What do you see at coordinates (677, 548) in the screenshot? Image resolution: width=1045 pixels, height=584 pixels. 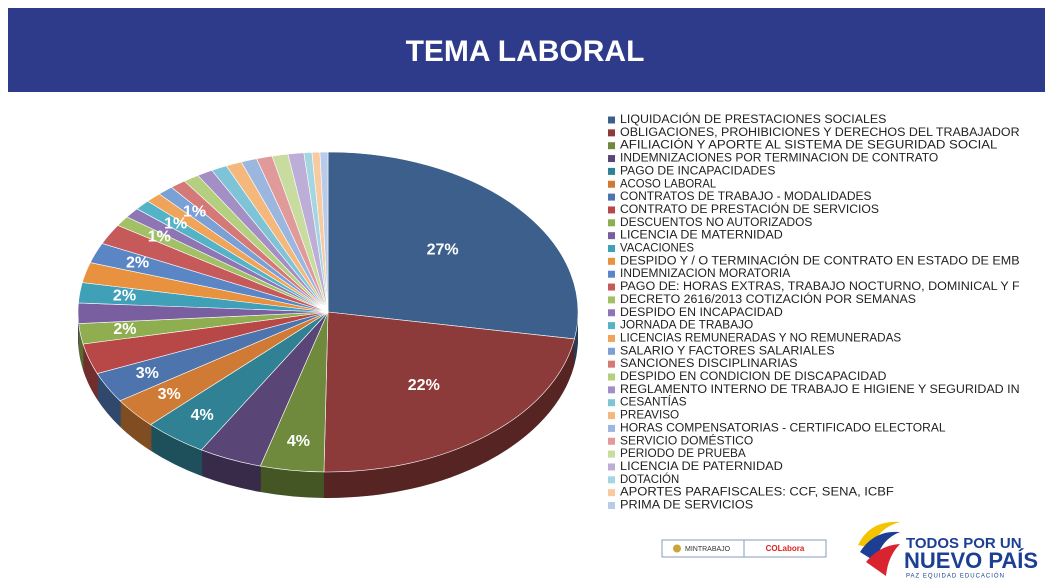 I see `logo-seal` at bounding box center [677, 548].